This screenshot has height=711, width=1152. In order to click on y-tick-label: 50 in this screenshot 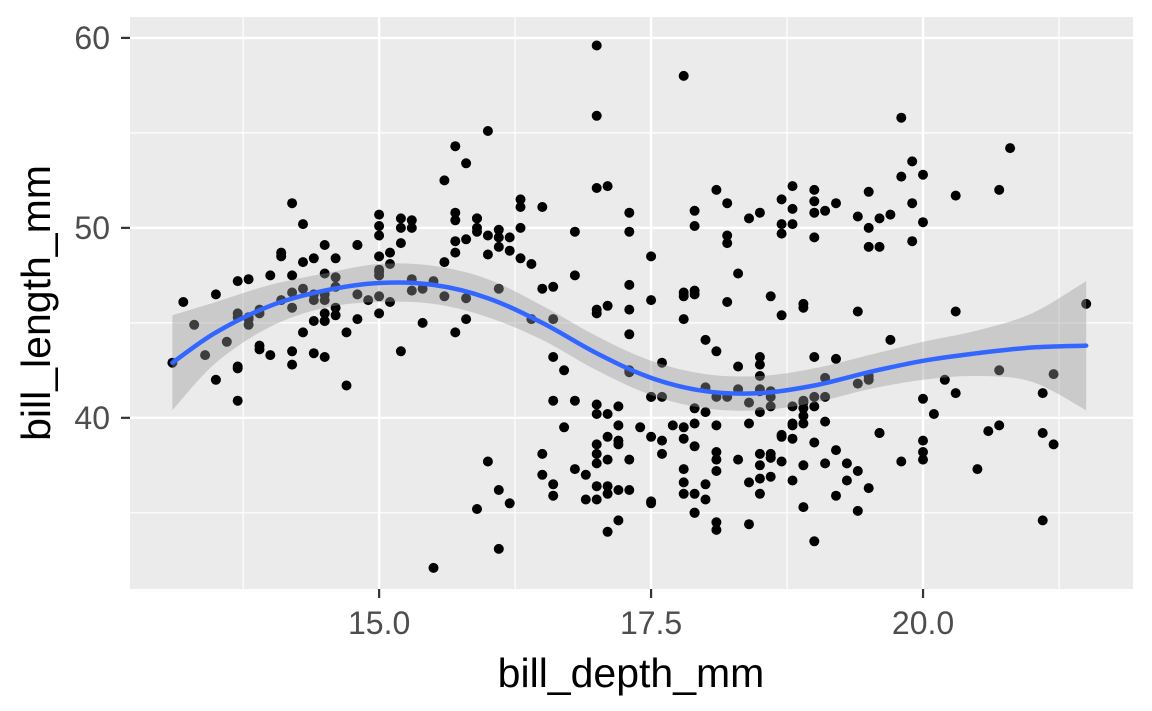, I will do `click(92, 228)`.